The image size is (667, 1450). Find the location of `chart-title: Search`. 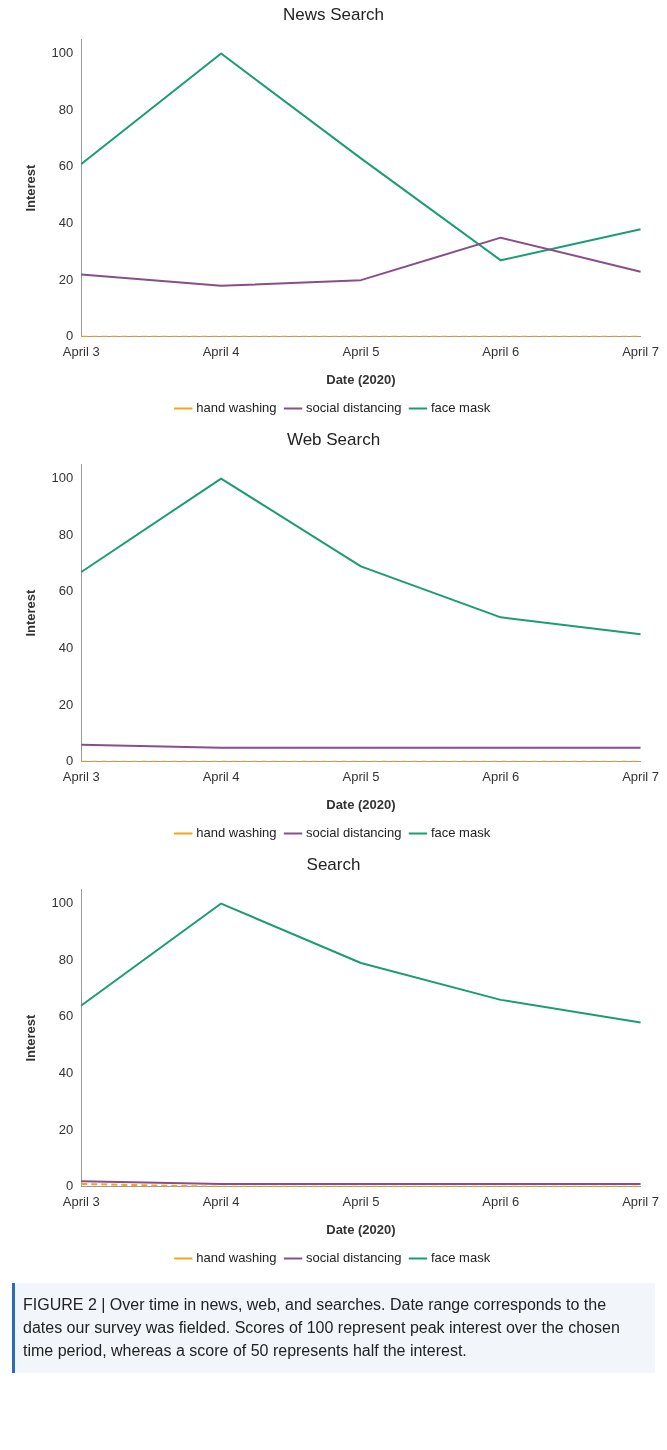

chart-title: Search is located at coordinates (333, 864).